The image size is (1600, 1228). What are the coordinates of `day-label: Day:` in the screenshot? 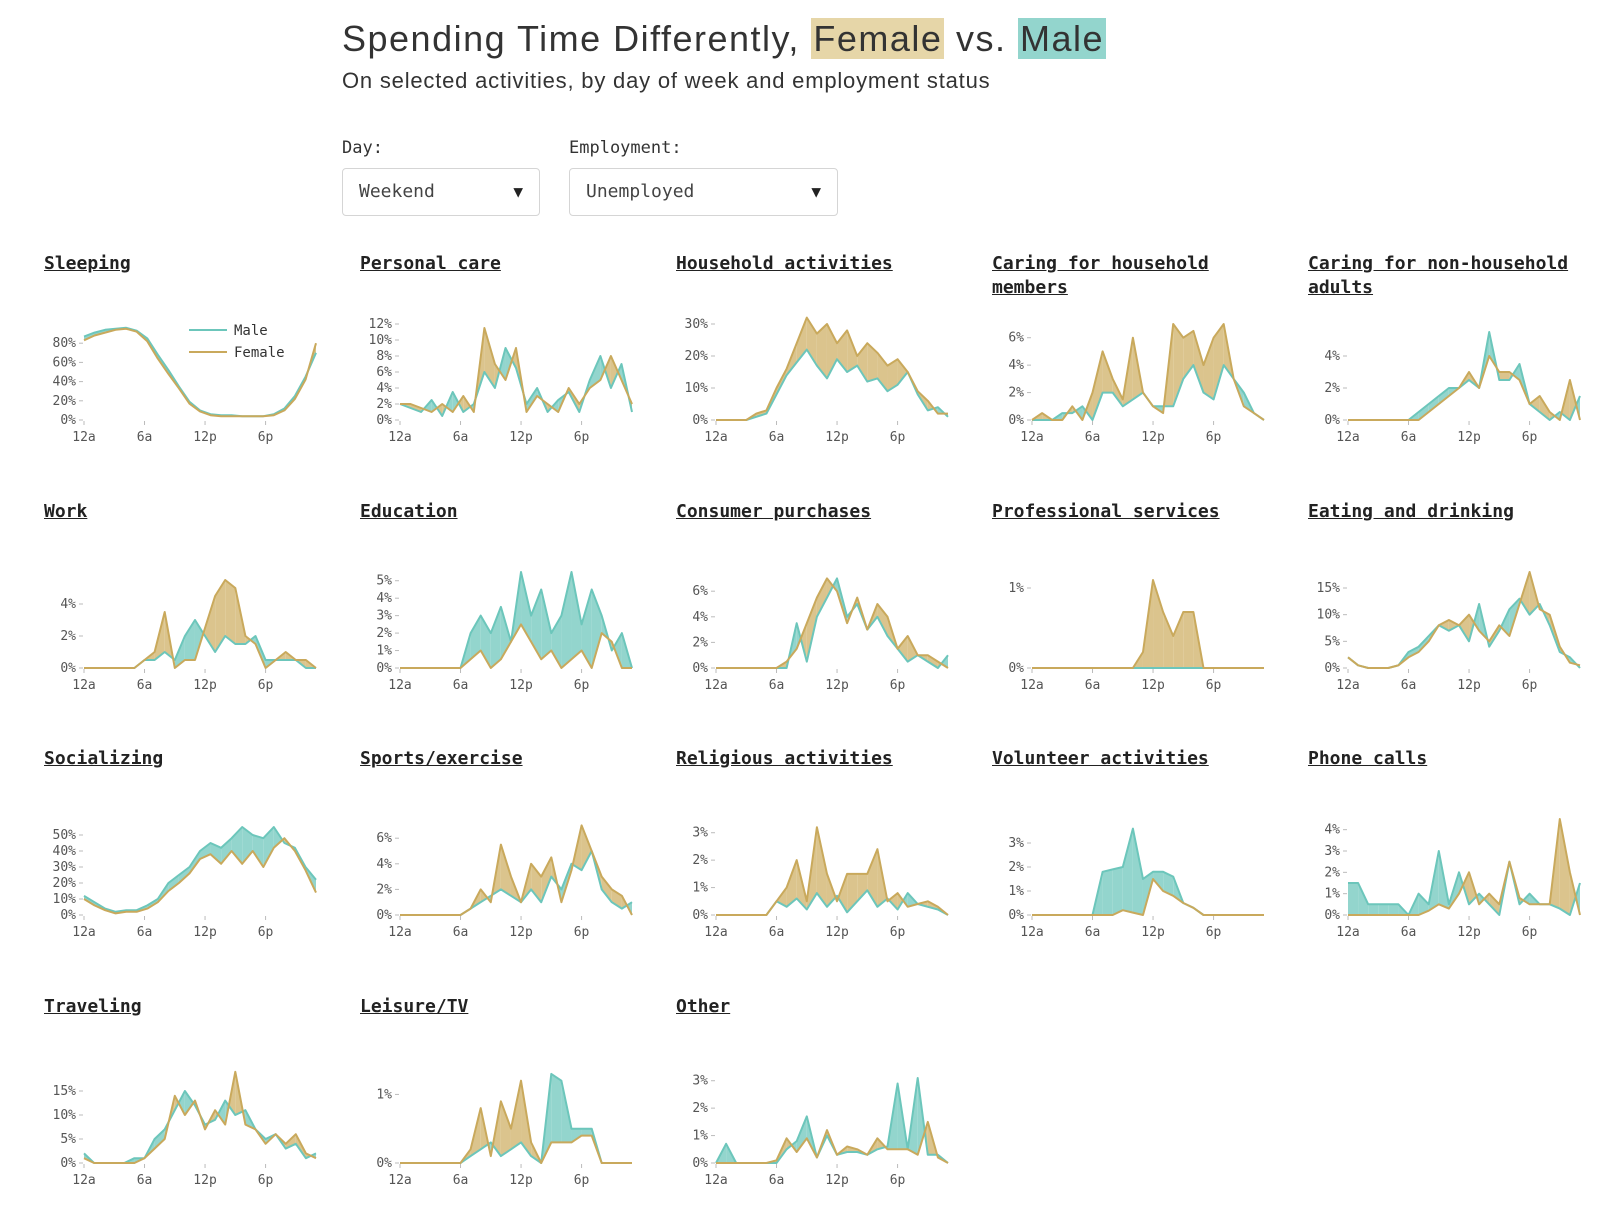 It's located at (362, 148).